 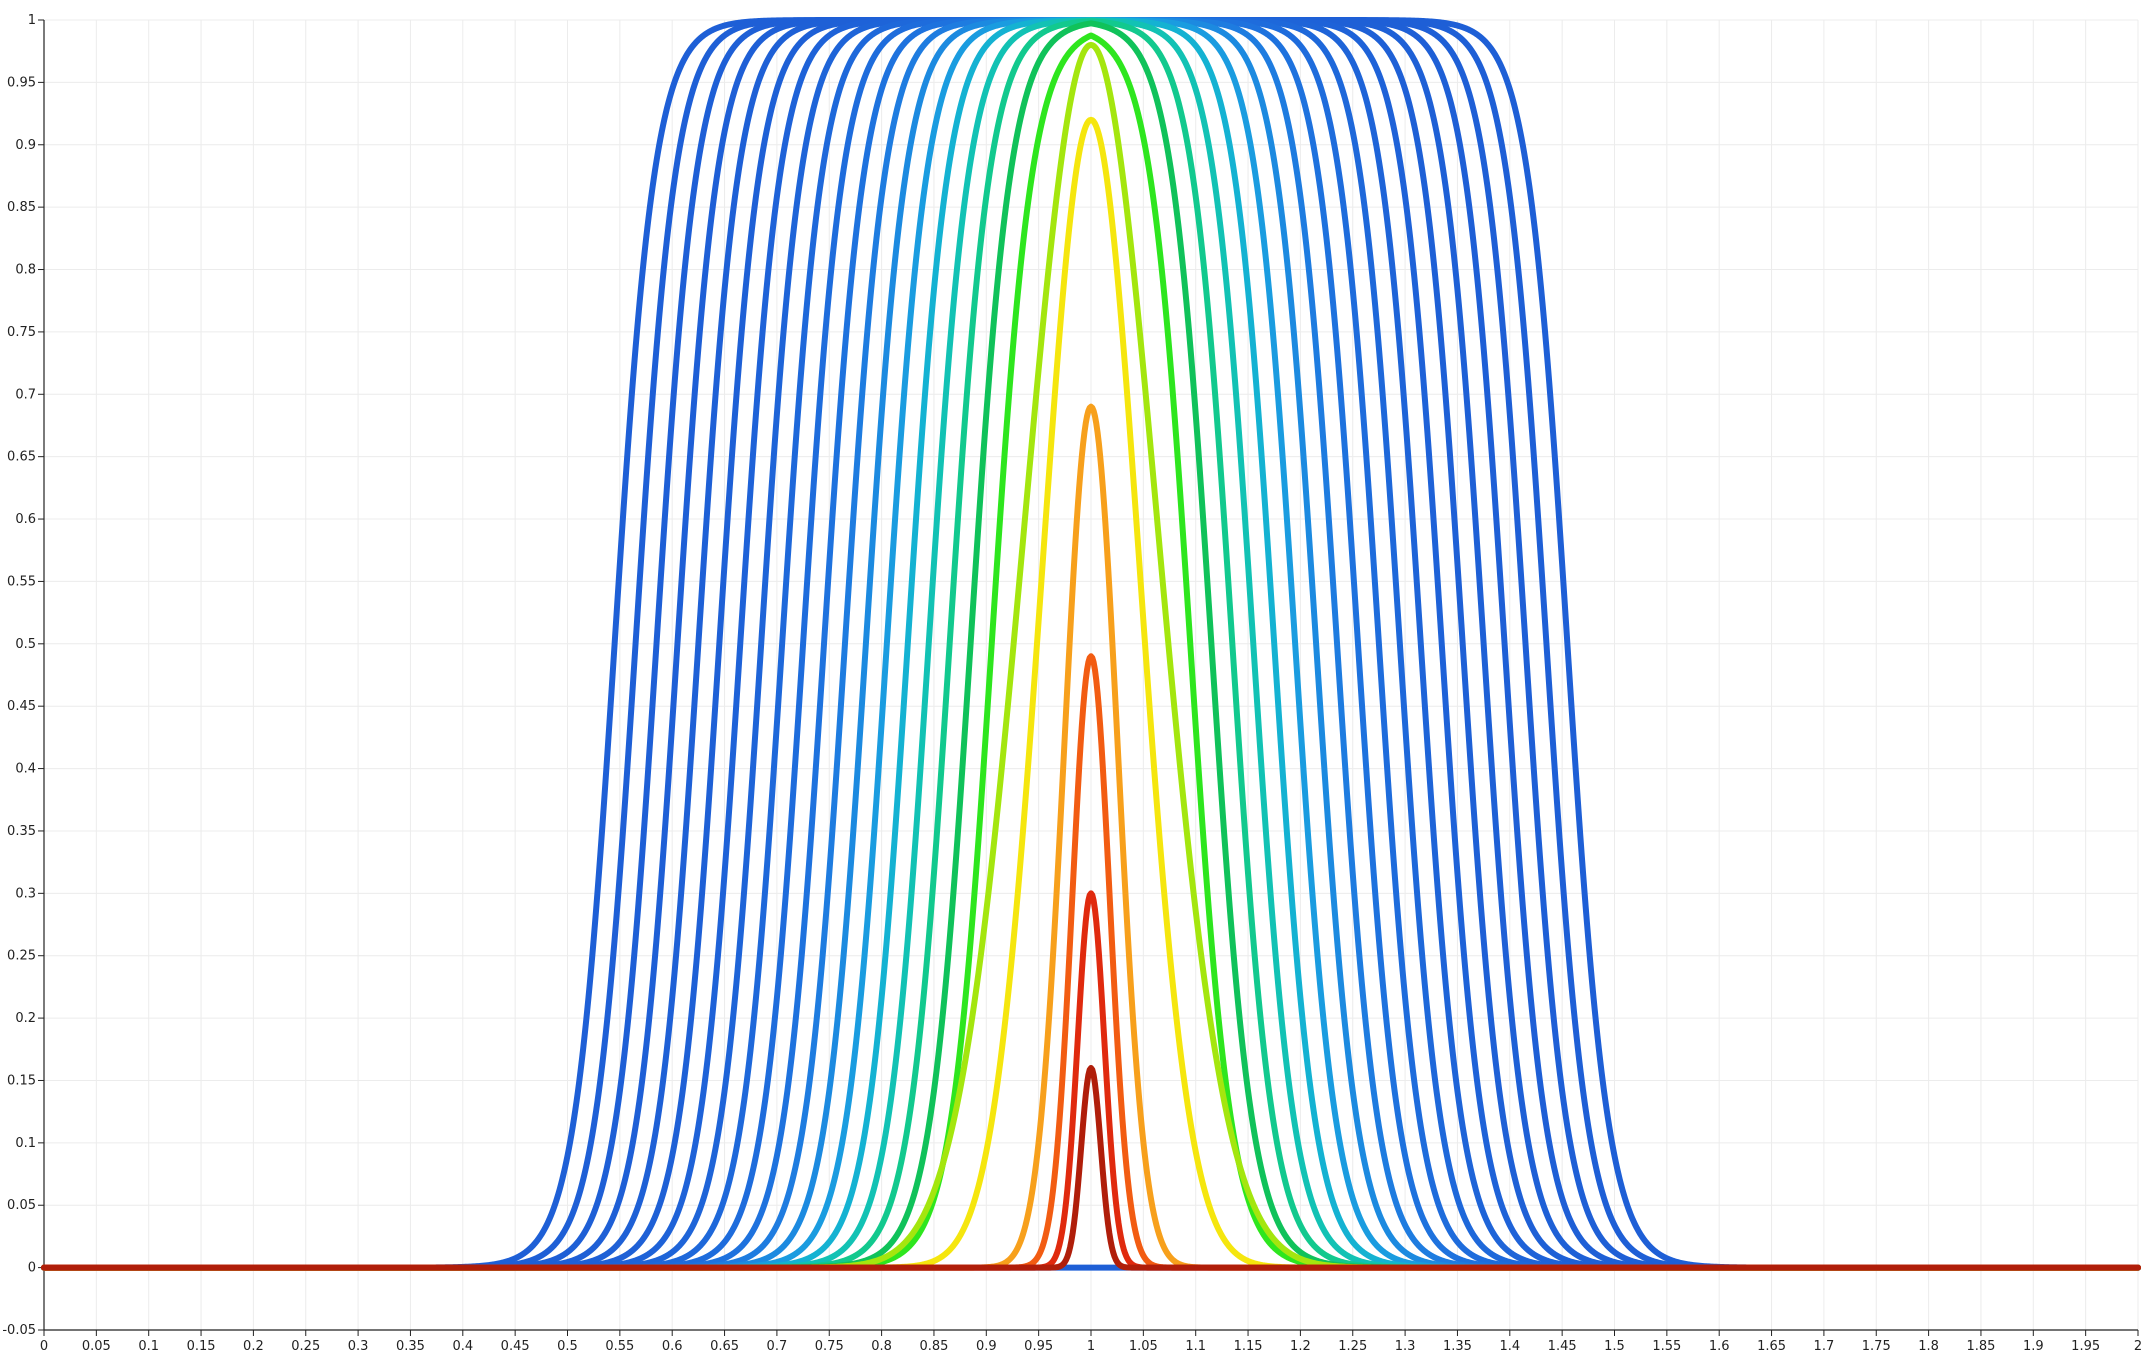 I want to click on x-tick-label: 1.55, so click(x=1666, y=1344).